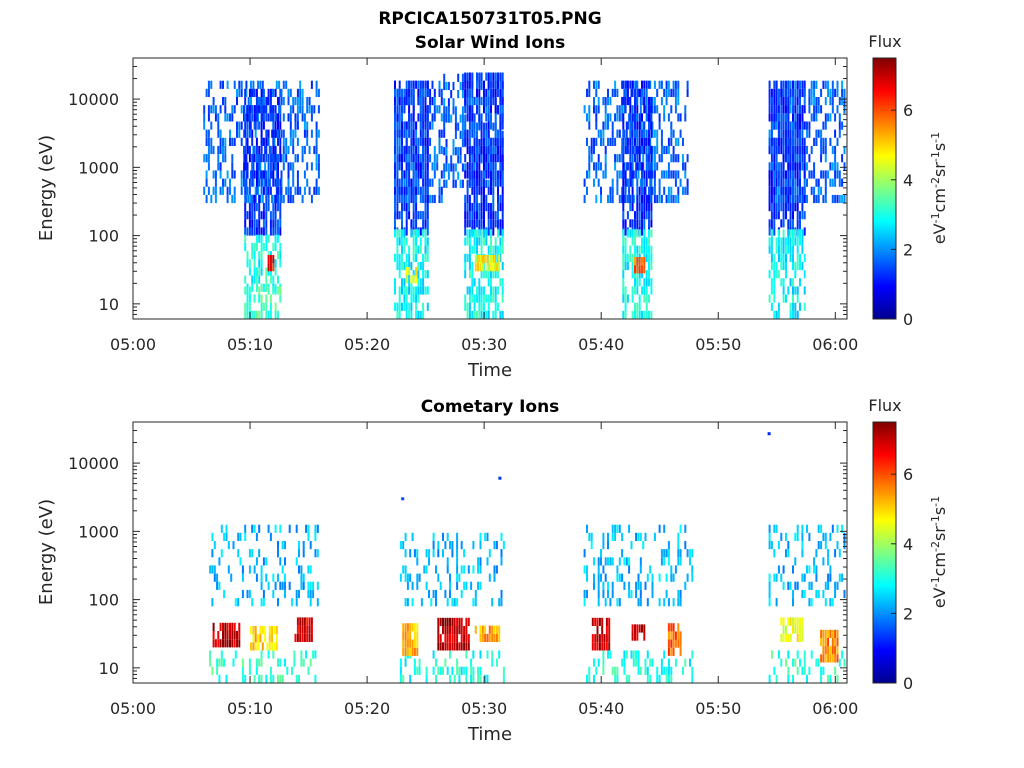 The width and height of the screenshot is (1024, 768). I want to click on colorbar, so click(884, 552).